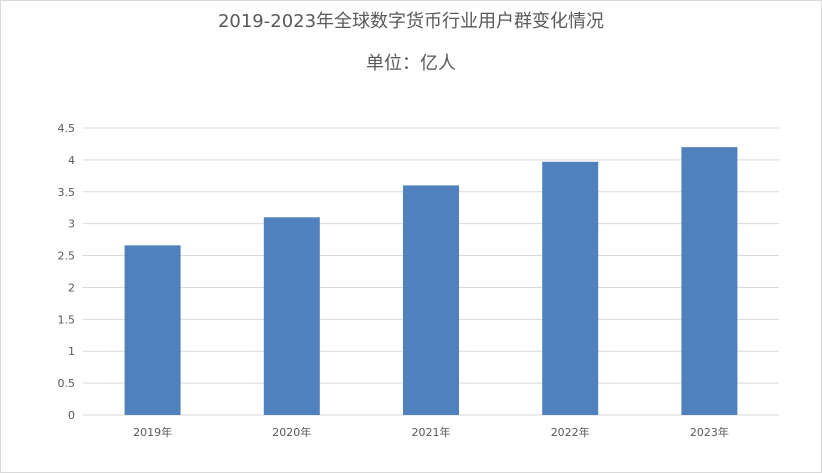 The height and width of the screenshot is (473, 822). What do you see at coordinates (67, 272) in the screenshot?
I see `y-axis: 0 0.5 1 1.5 2 2.5 3 3.5 4 4.5` at bounding box center [67, 272].